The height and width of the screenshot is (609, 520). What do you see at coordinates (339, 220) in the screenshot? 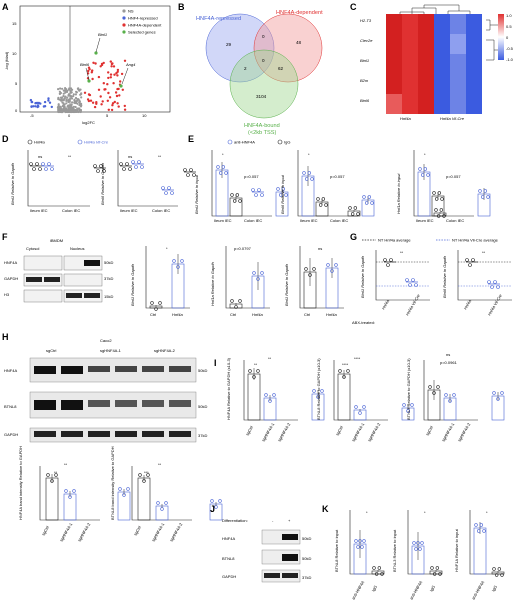
I see `x-label: Colon IEC` at bounding box center [339, 220].